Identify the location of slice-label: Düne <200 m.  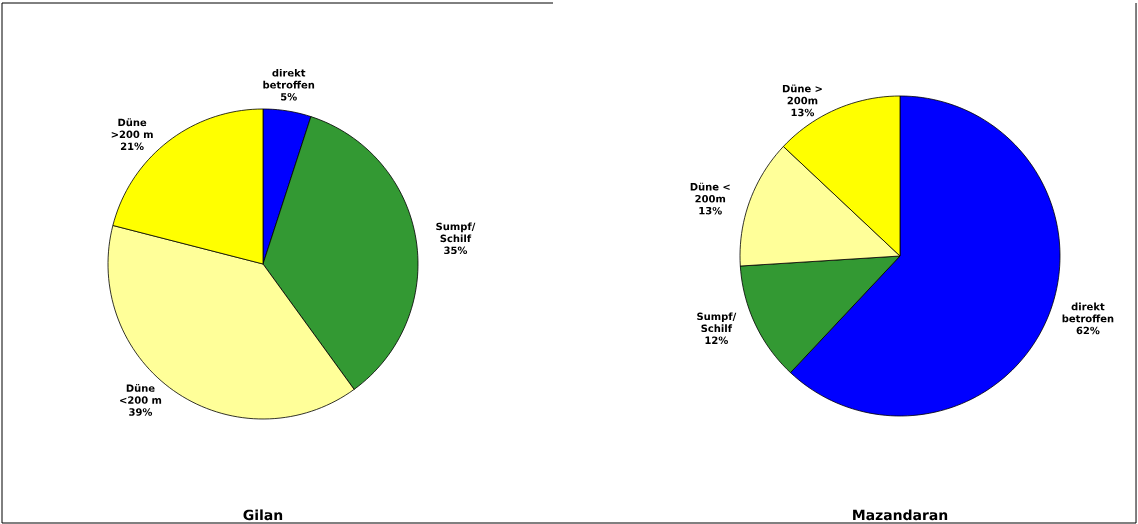
(141, 394).